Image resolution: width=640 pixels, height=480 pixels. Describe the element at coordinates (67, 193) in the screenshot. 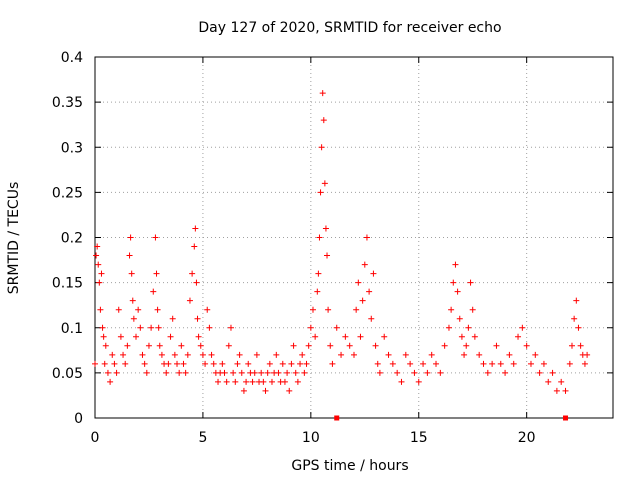

I see `y-tick-label: 0.25` at that location.